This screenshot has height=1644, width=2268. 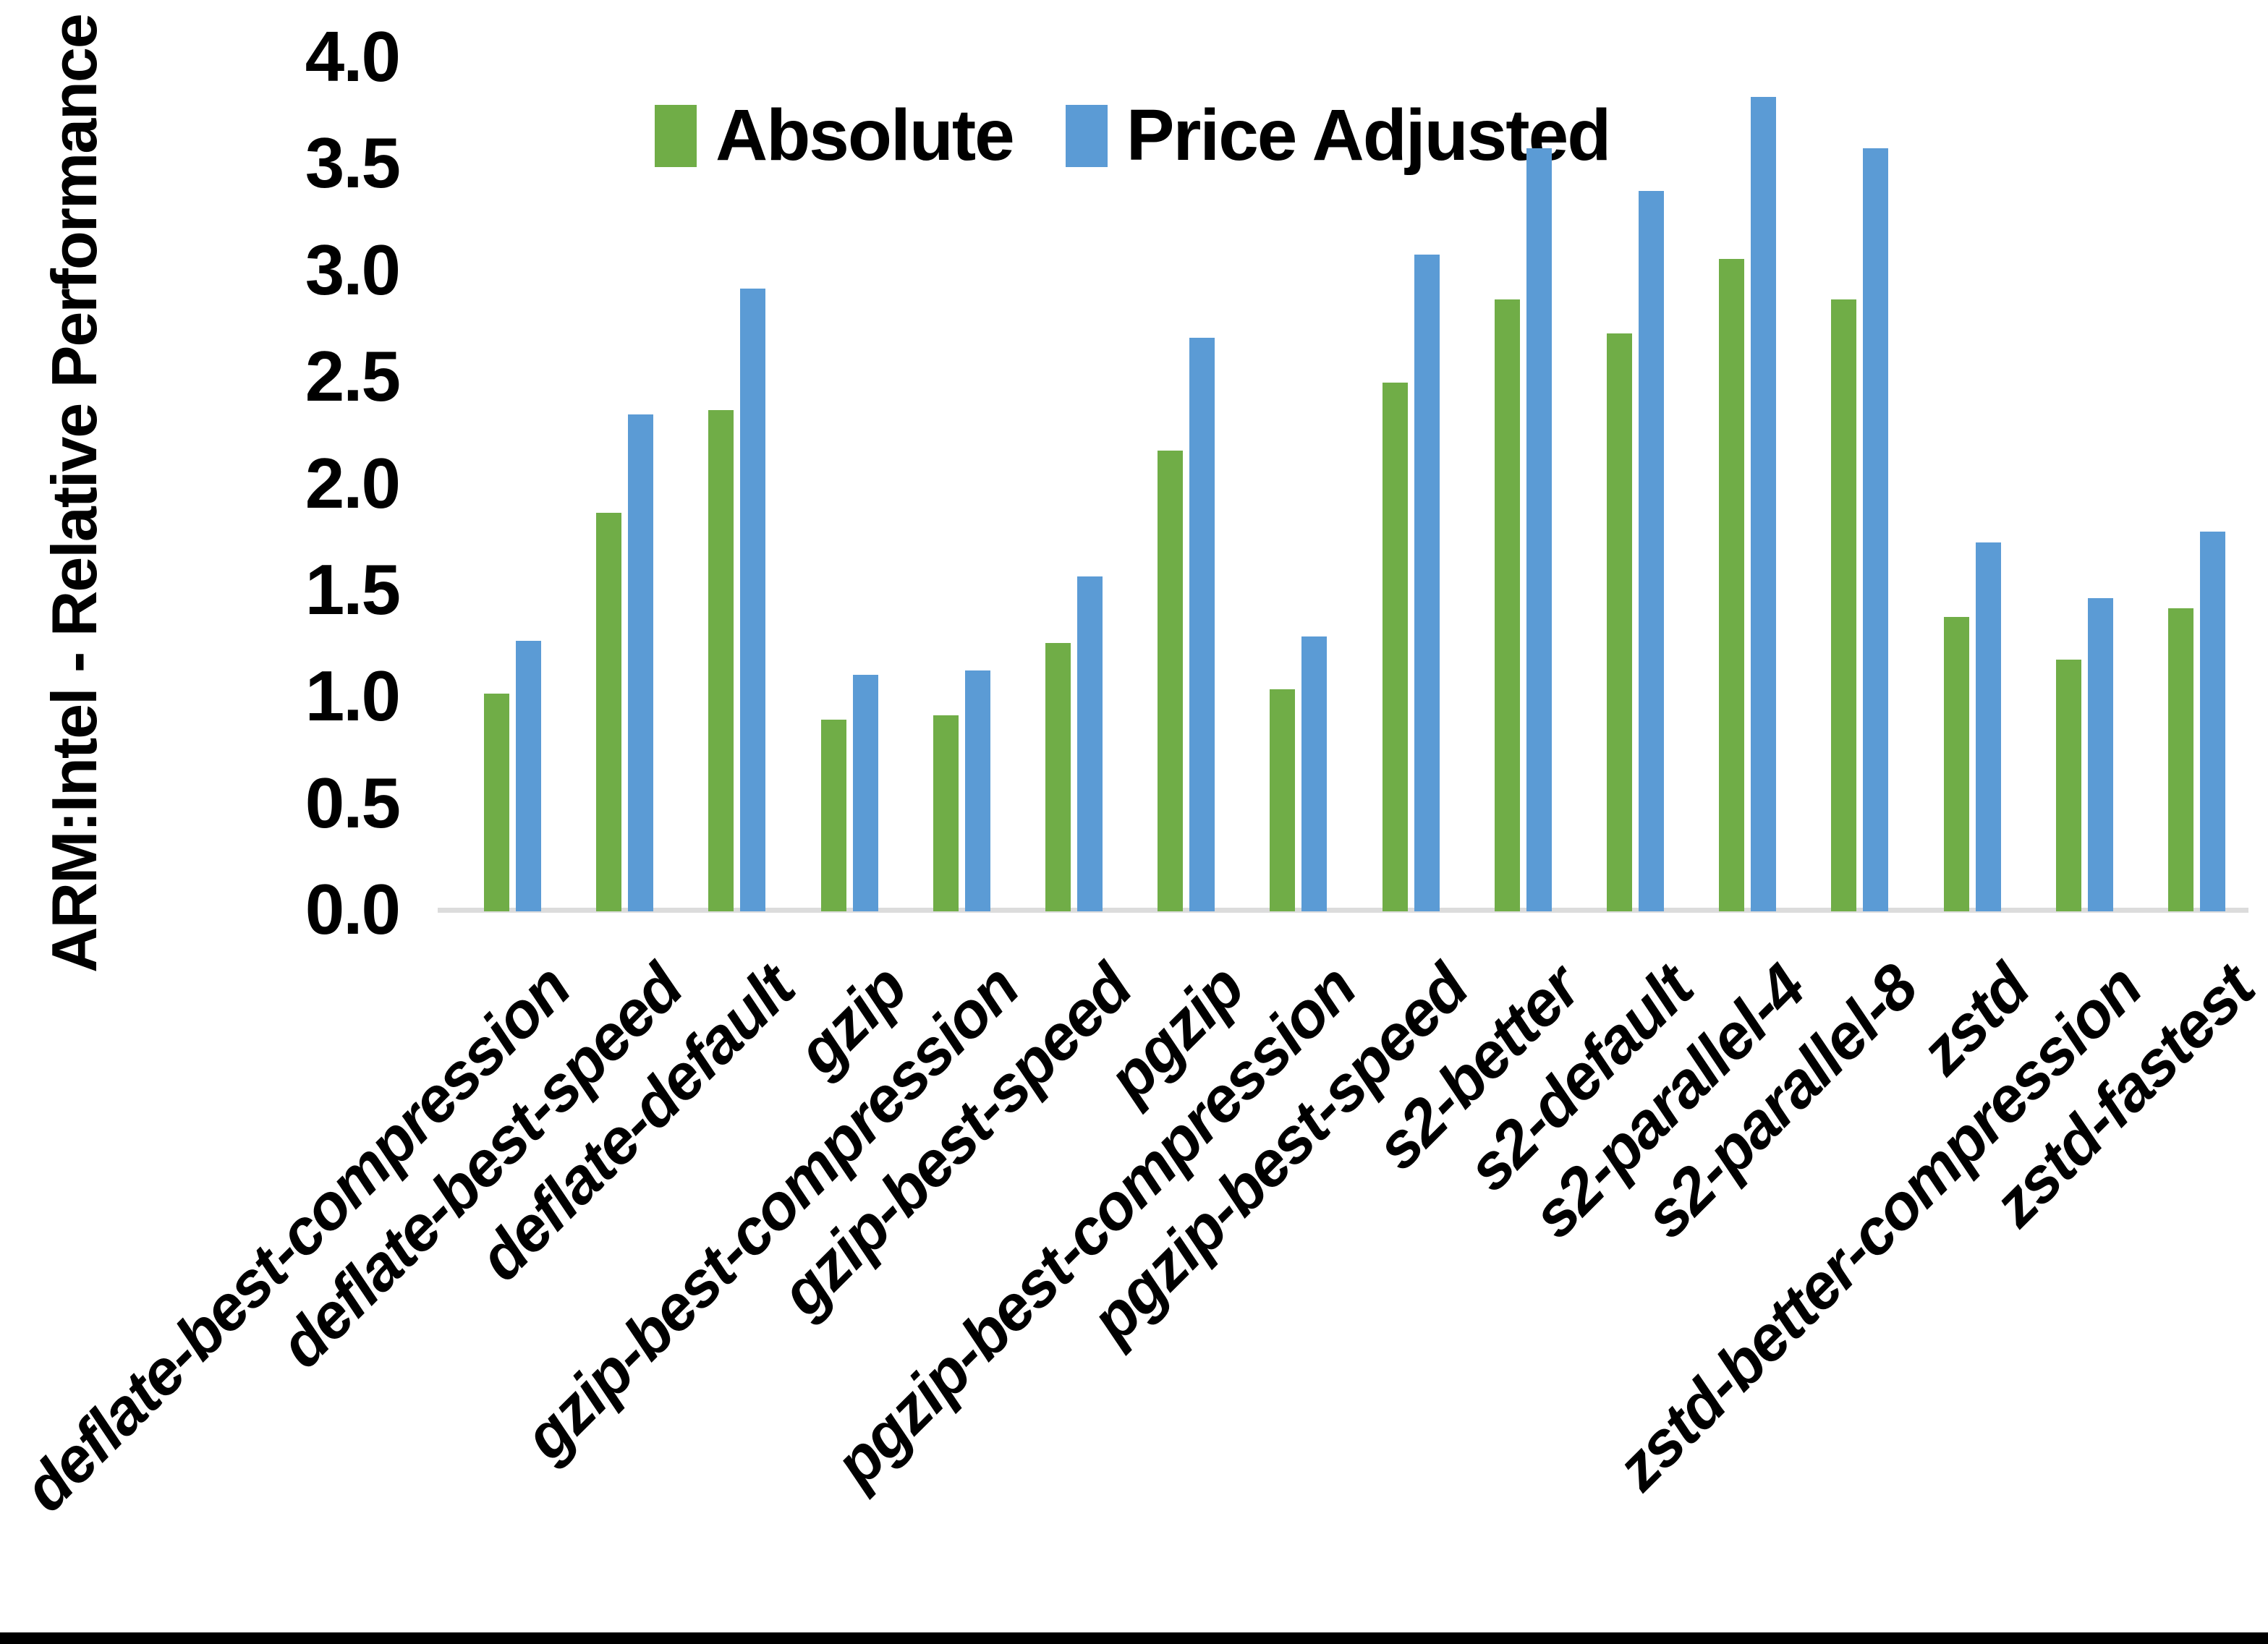 I want to click on bar-absolute-deflate-default, so click(x=721, y=660).